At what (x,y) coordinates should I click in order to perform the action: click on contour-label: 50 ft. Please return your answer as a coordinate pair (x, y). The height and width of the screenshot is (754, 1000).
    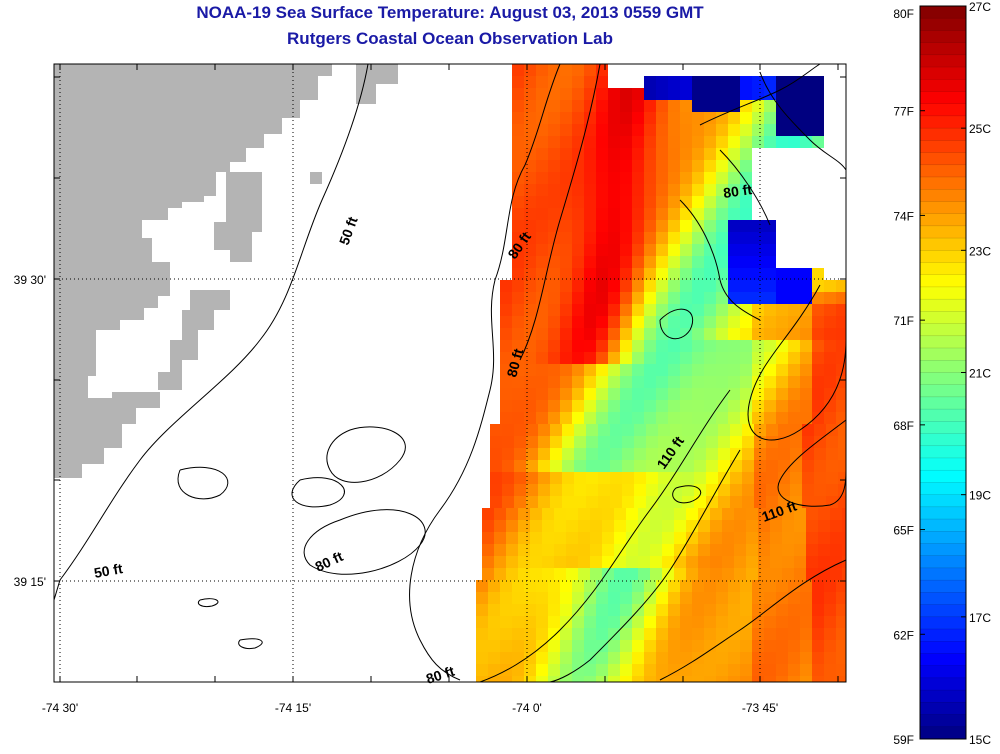
    Looking at the image, I should click on (348, 230).